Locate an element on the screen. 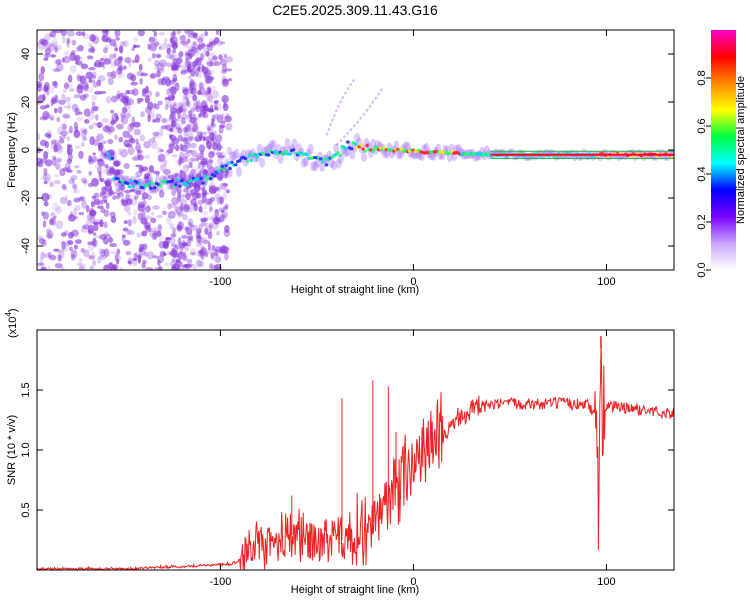 The image size is (750, 600). snr-ytick-label: 1.0 is located at coordinates (26, 449).